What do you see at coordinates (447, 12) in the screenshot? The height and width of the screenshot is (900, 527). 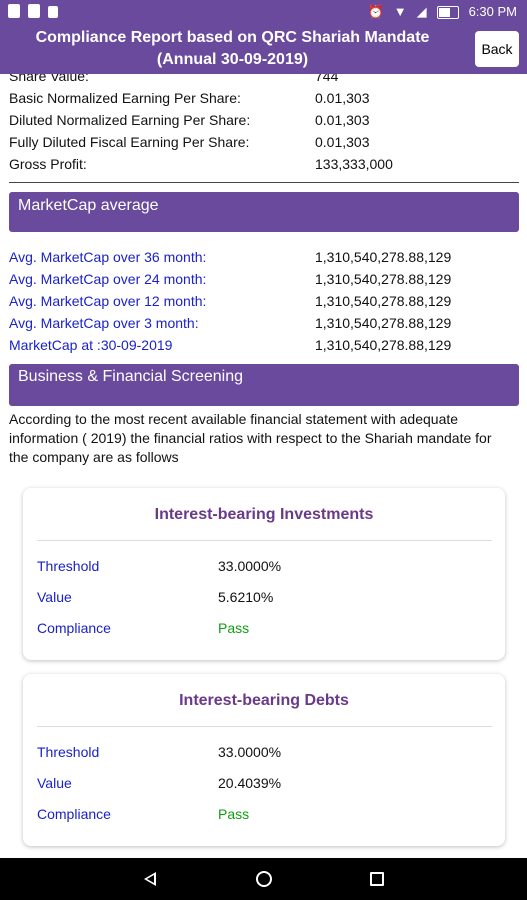 I see `battery-icon` at bounding box center [447, 12].